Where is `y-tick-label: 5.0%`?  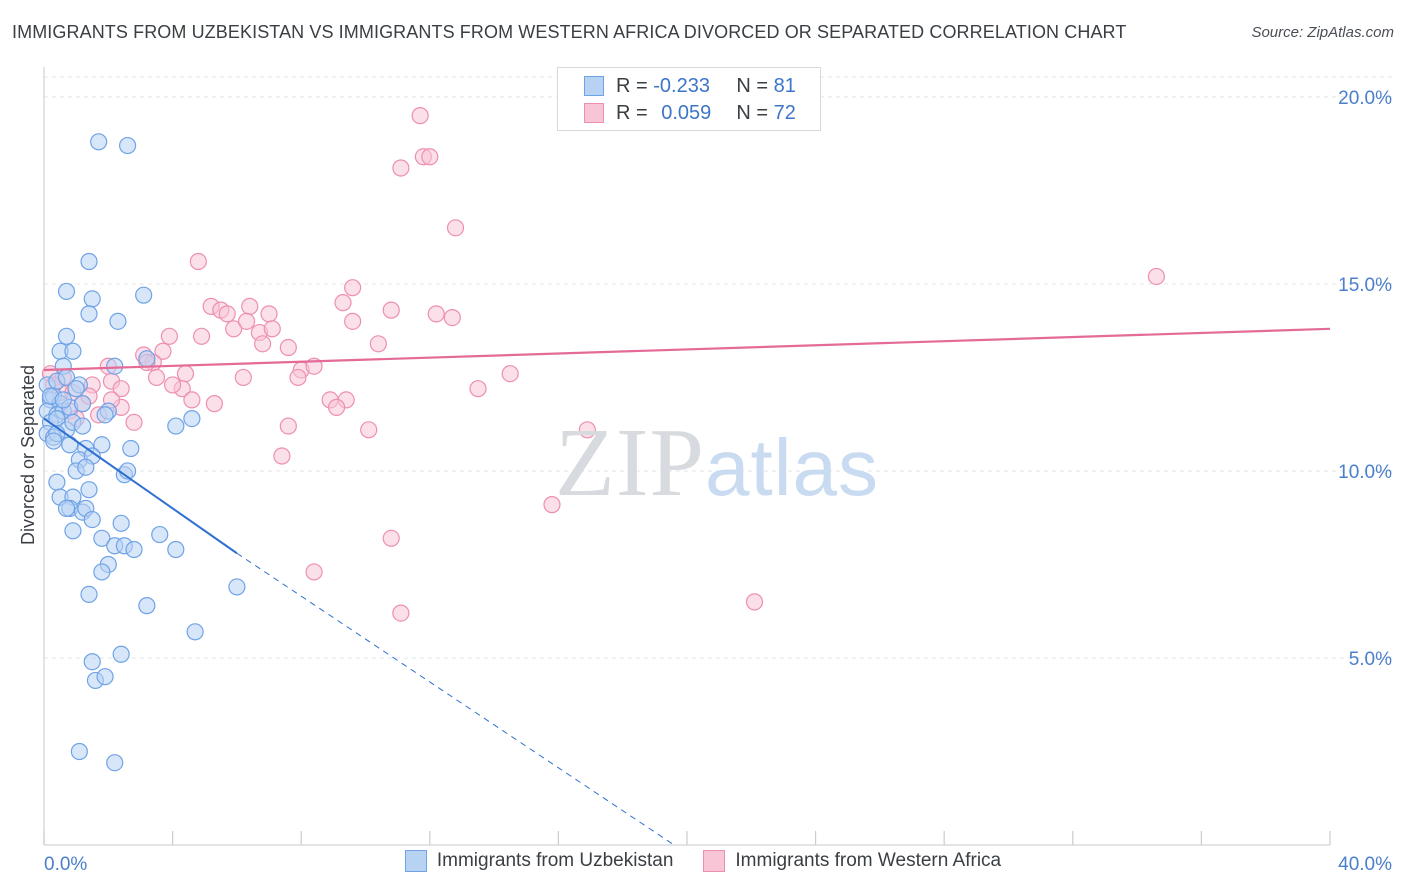
y-tick-label: 5.0% is located at coordinates (1370, 659).